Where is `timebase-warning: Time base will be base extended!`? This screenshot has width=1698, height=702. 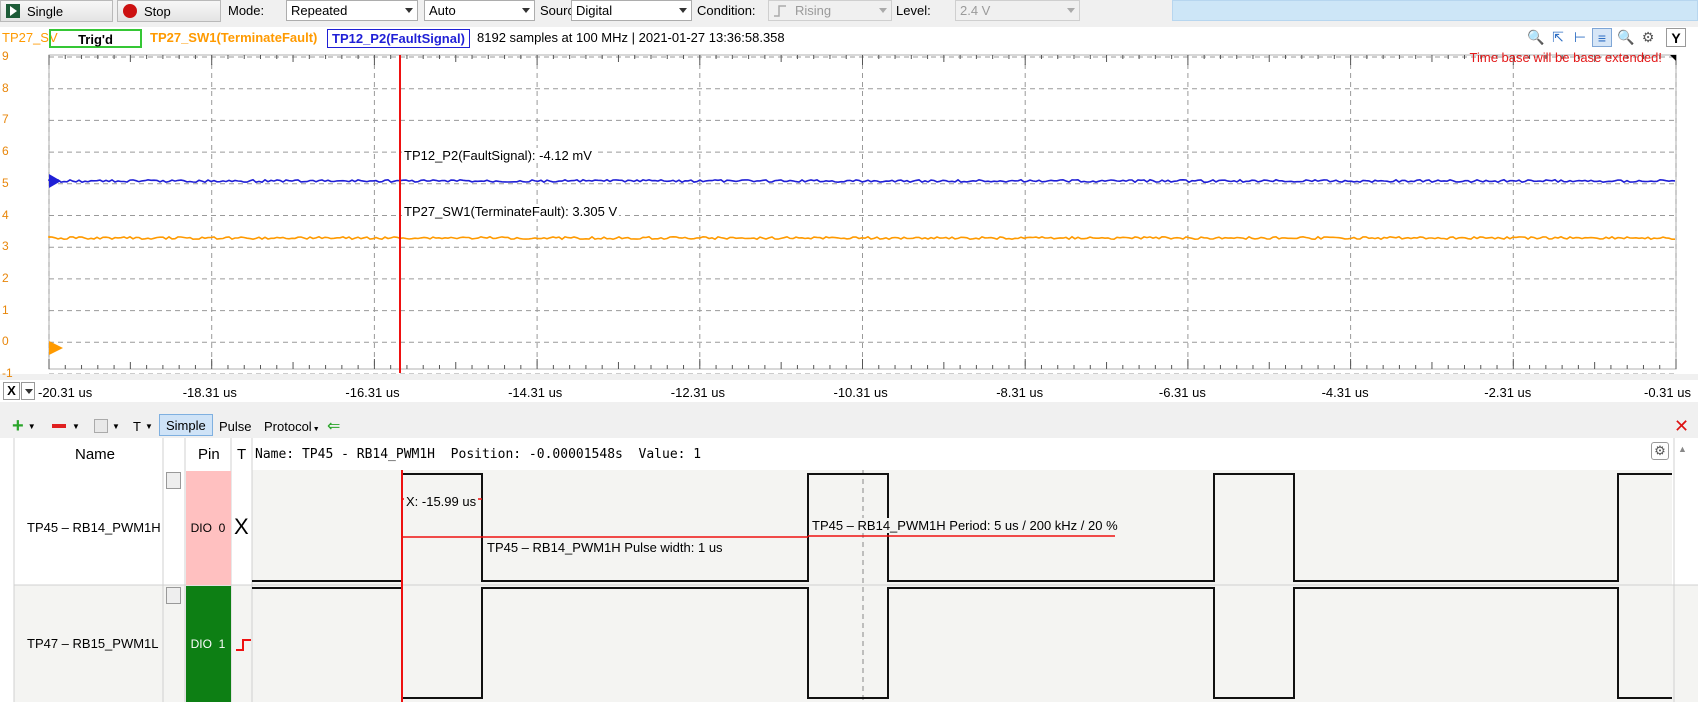 timebase-warning: Time base will be base extended! is located at coordinates (1565, 57).